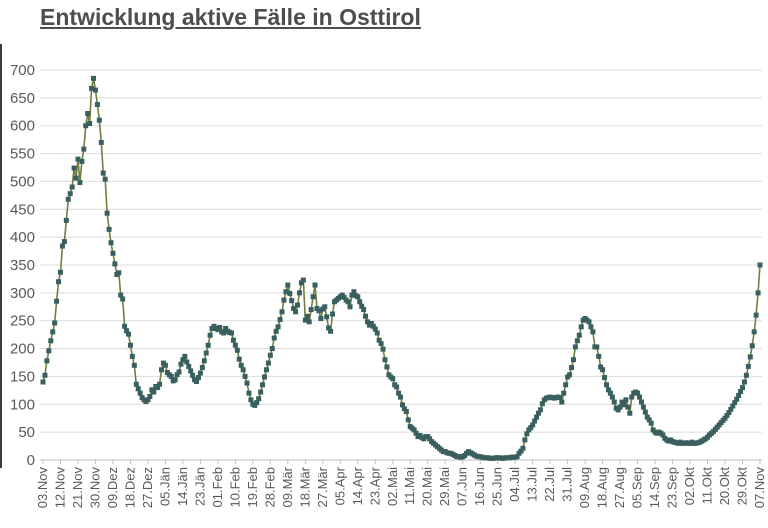 The height and width of the screenshot is (528, 768). Describe the element at coordinates (147, 487) in the screenshot. I see `x-tick-label: 27.Dez` at that location.